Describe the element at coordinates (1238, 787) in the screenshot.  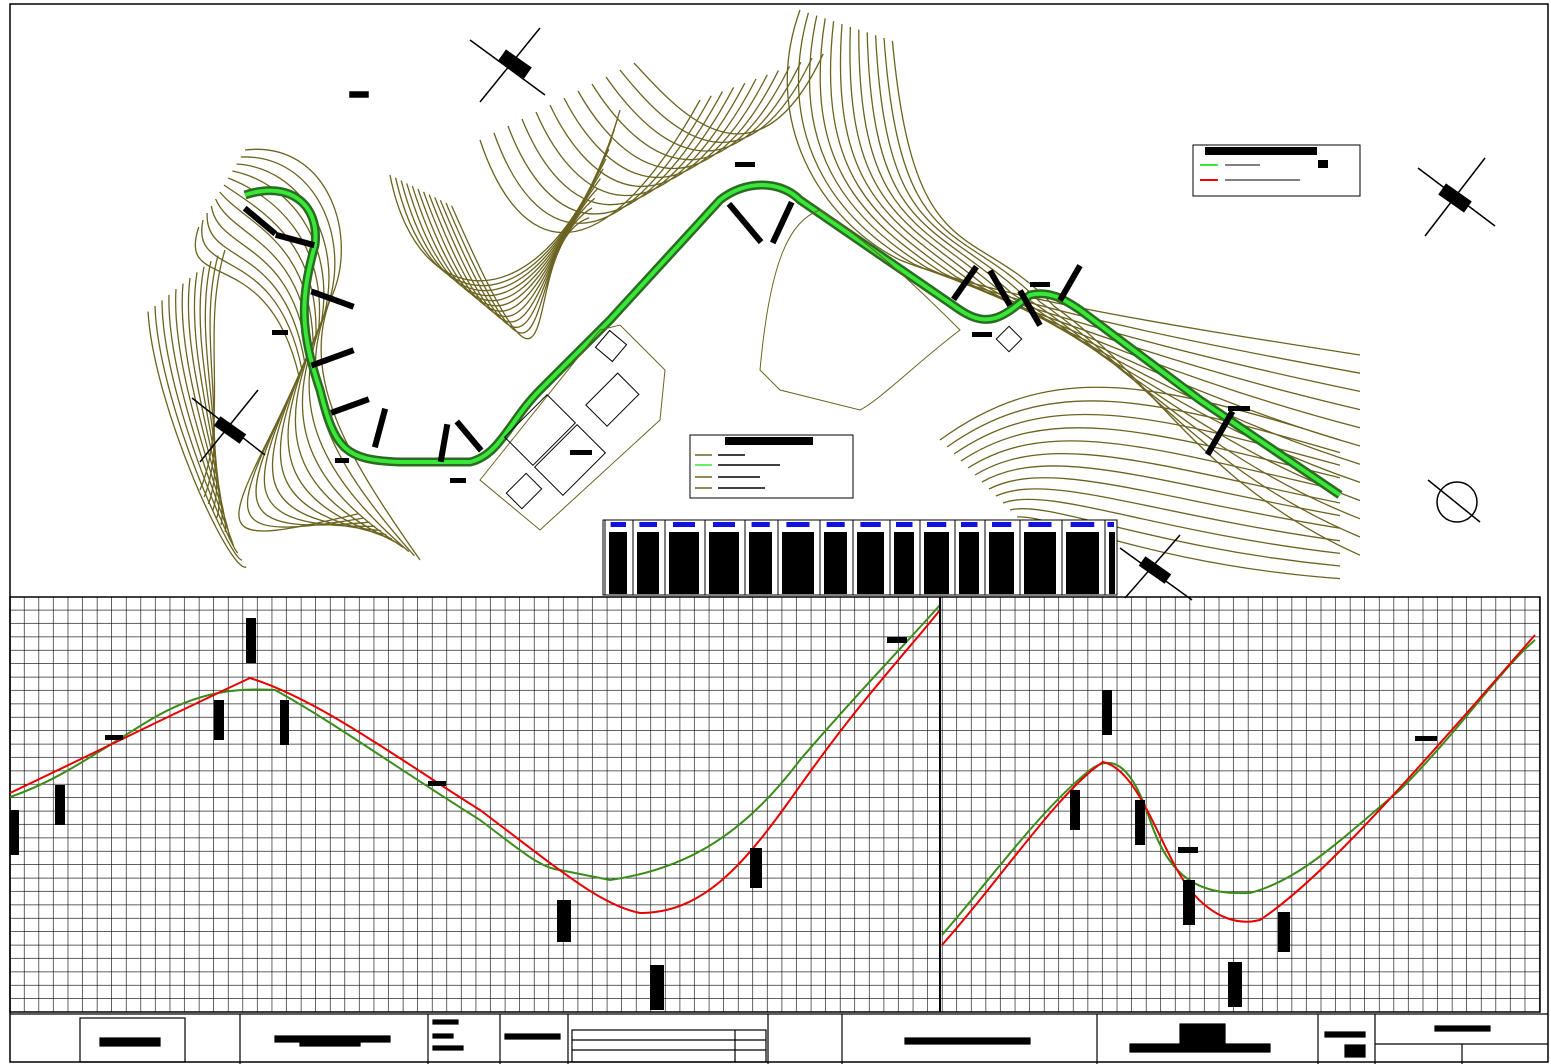
I see `ground-profile` at that location.